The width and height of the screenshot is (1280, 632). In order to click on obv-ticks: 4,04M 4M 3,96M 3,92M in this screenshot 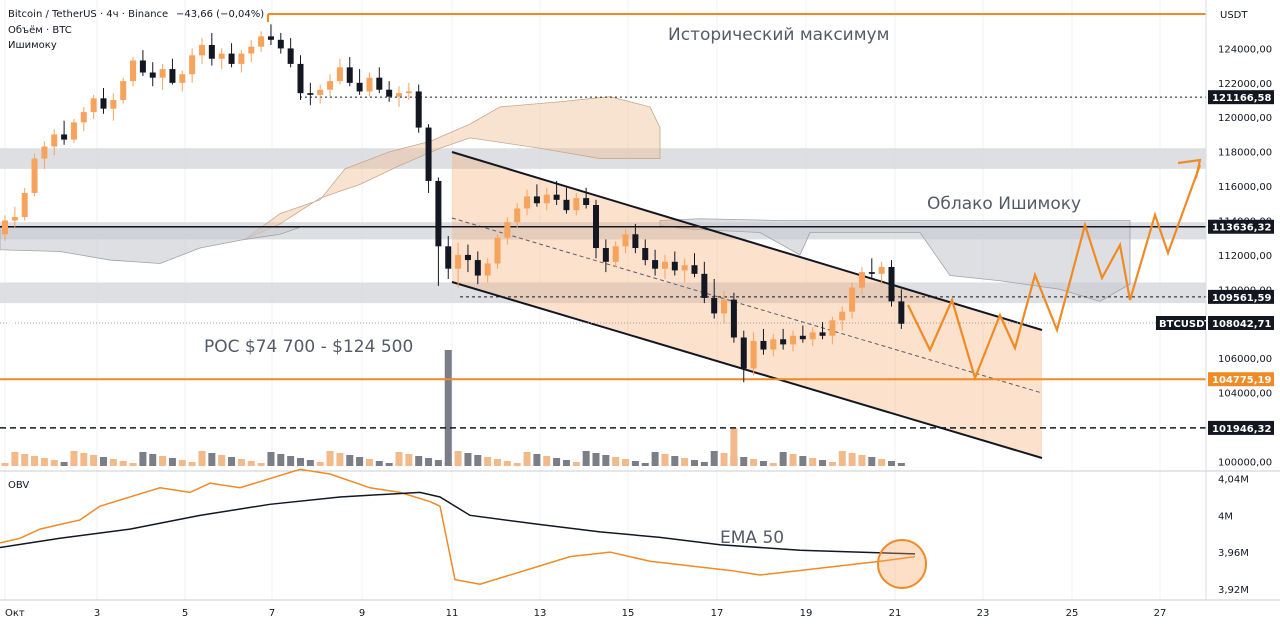, I will do `click(1233, 535)`.